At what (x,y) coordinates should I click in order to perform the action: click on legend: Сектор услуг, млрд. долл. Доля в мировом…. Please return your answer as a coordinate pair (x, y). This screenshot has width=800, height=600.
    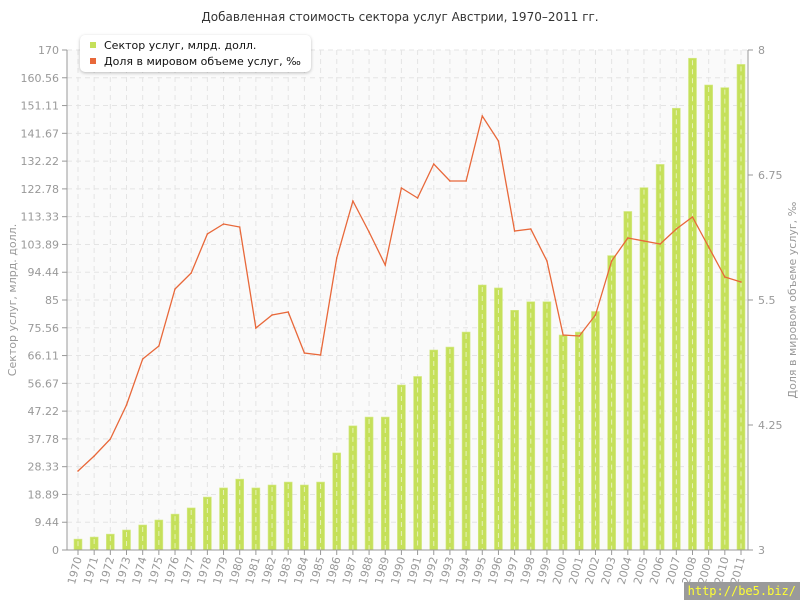
    Looking at the image, I should click on (195, 53).